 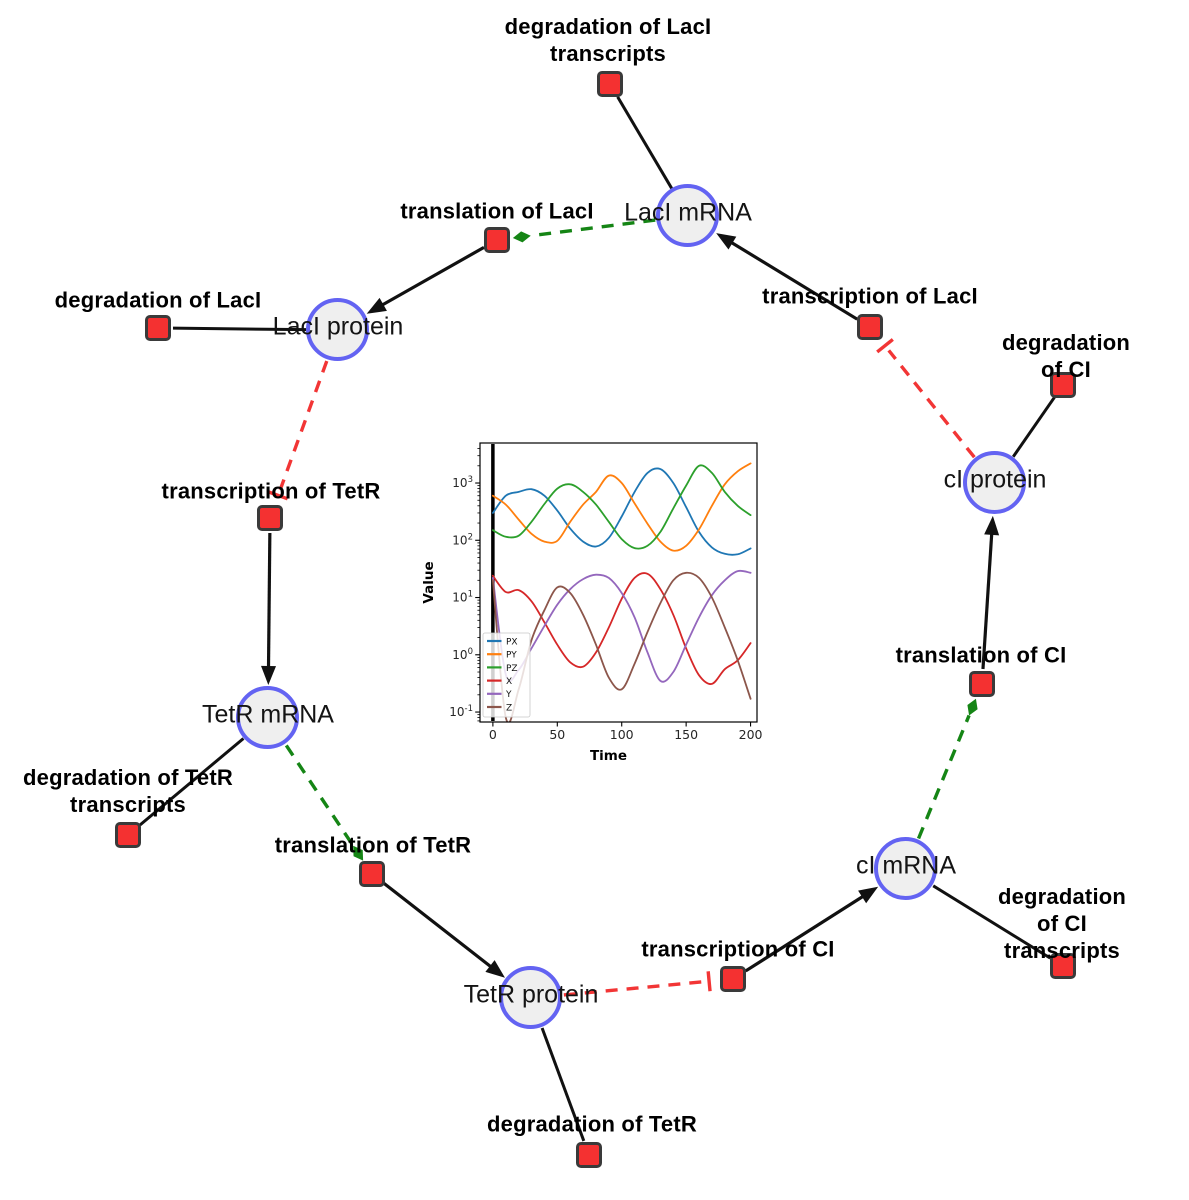 I want to click on edge-laci-mrna--translation-laci, so click(x=584, y=230).